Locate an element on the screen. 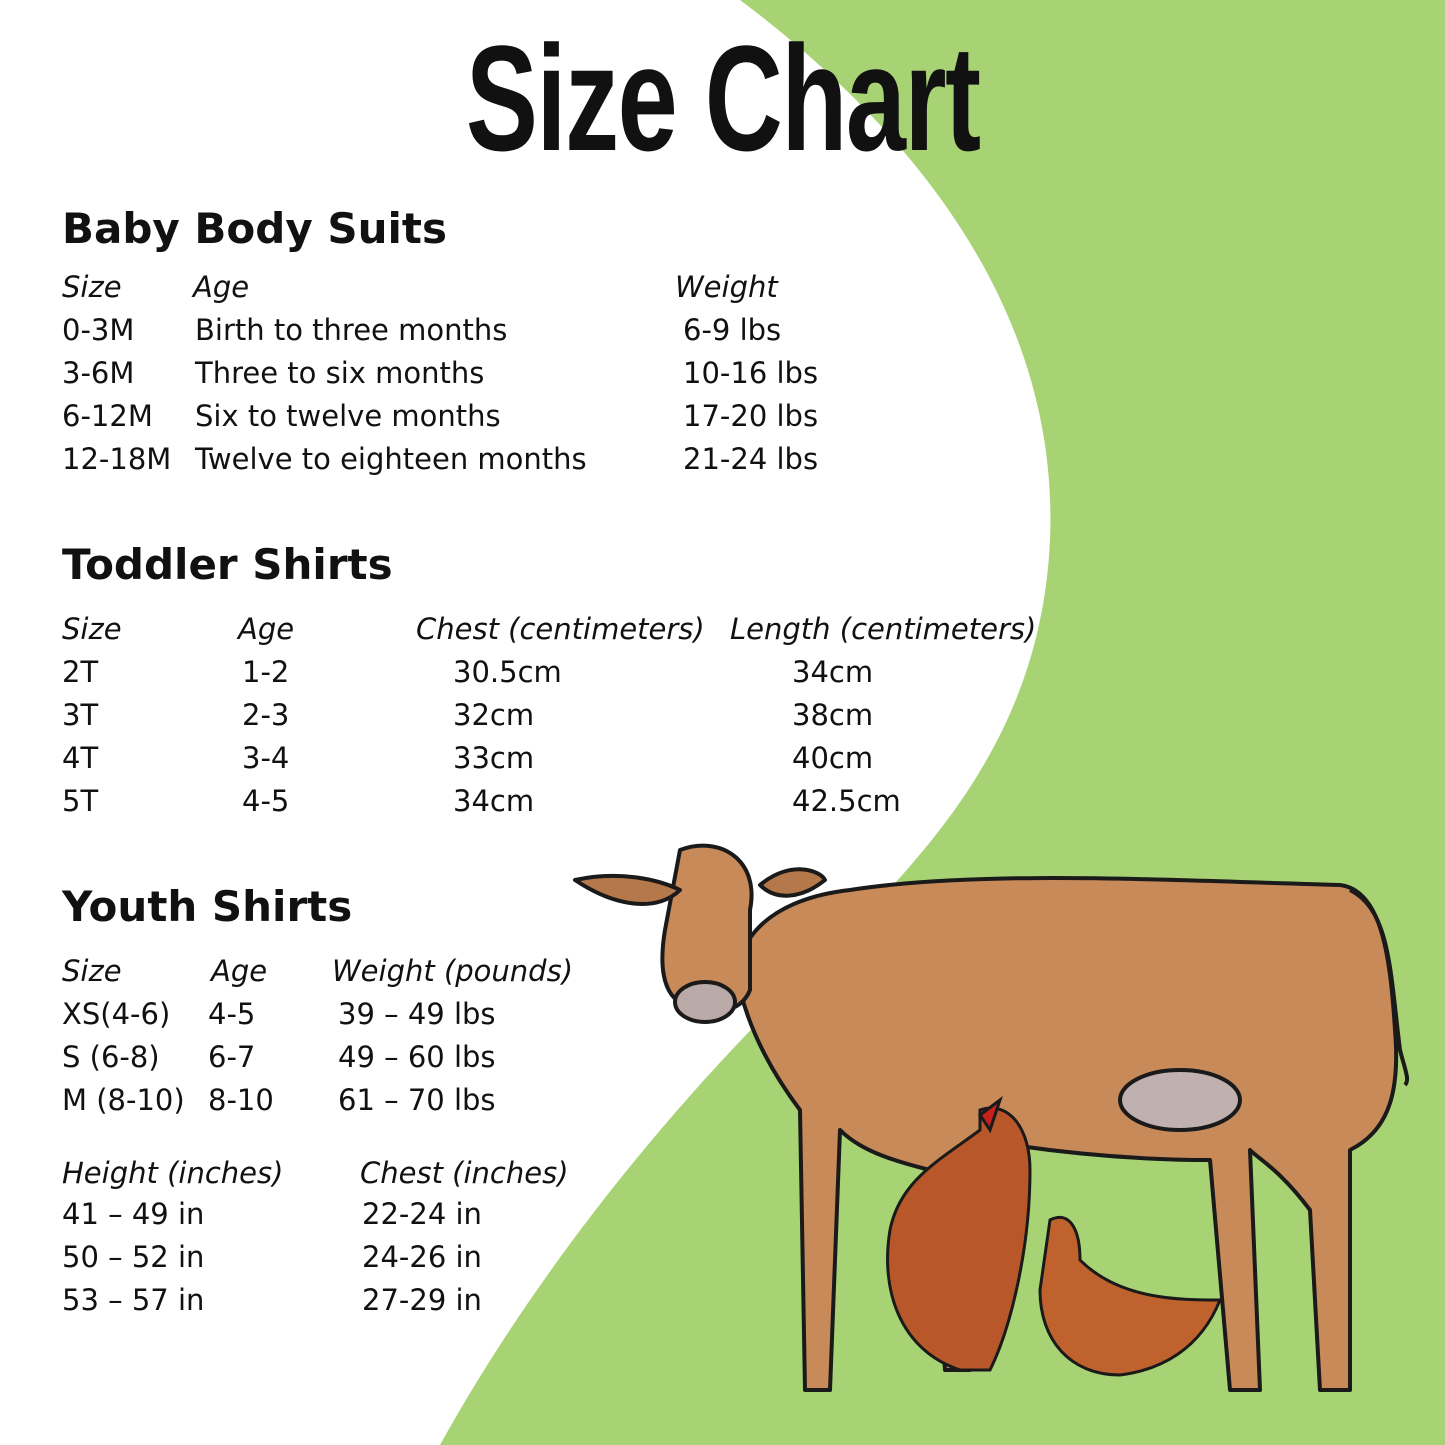 The height and width of the screenshot is (1445, 1445). toddler-heading: Toddler Shirts is located at coordinates (227, 564).